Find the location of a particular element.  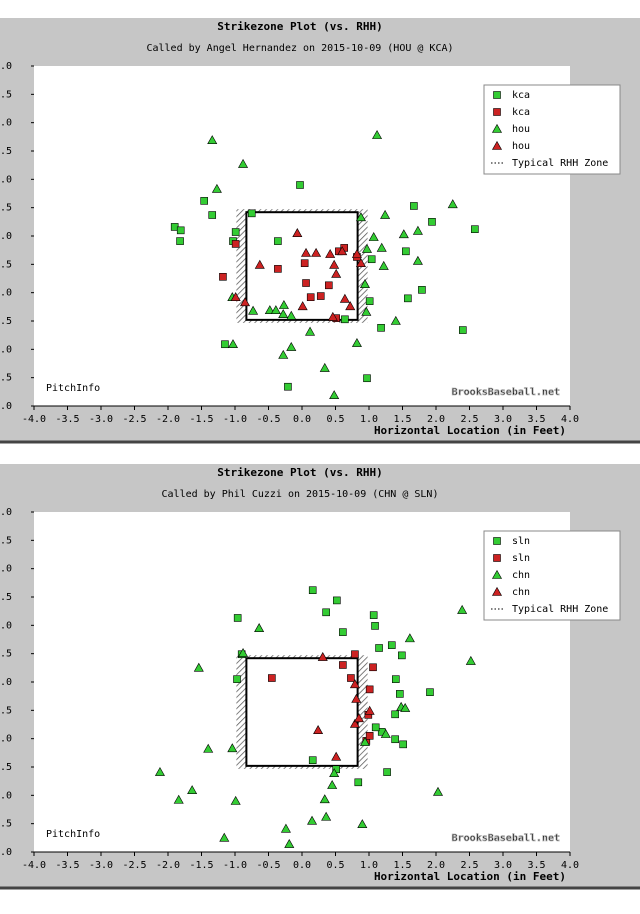

y-tick-label: 3.0 is located at coordinates (6, 682).